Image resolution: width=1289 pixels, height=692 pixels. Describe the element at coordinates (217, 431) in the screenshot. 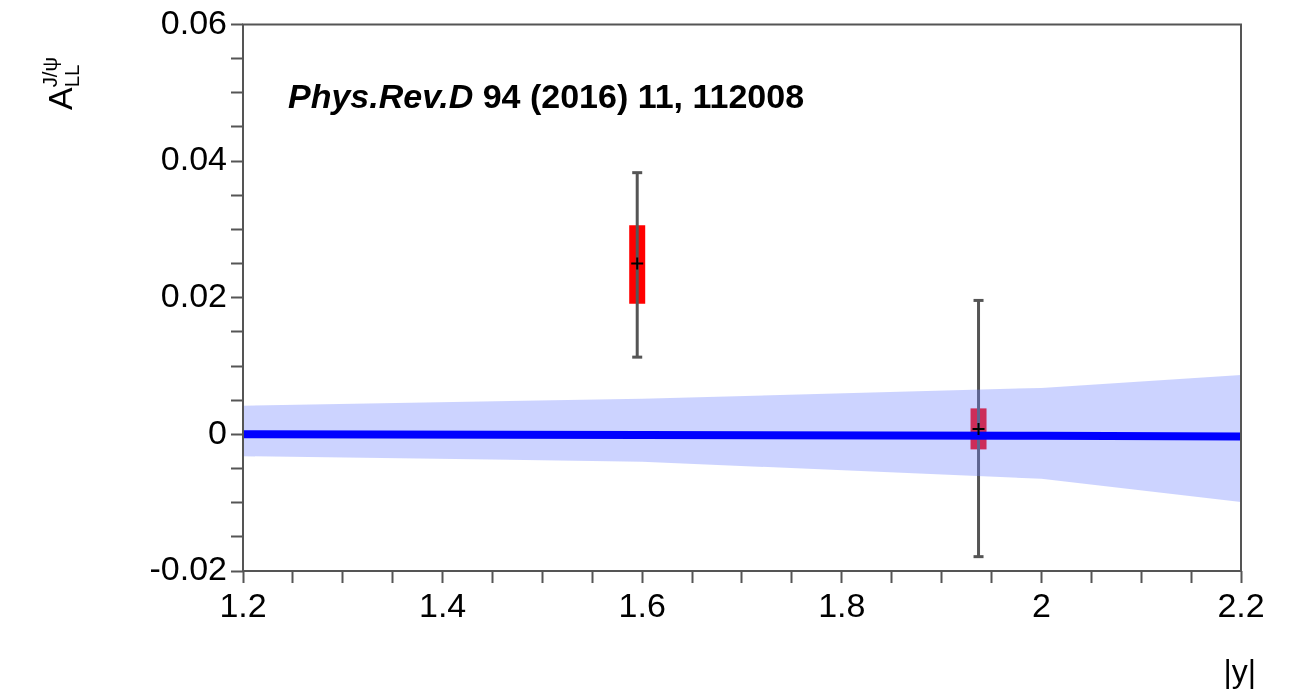

I see `y-tick-label: 0` at that location.